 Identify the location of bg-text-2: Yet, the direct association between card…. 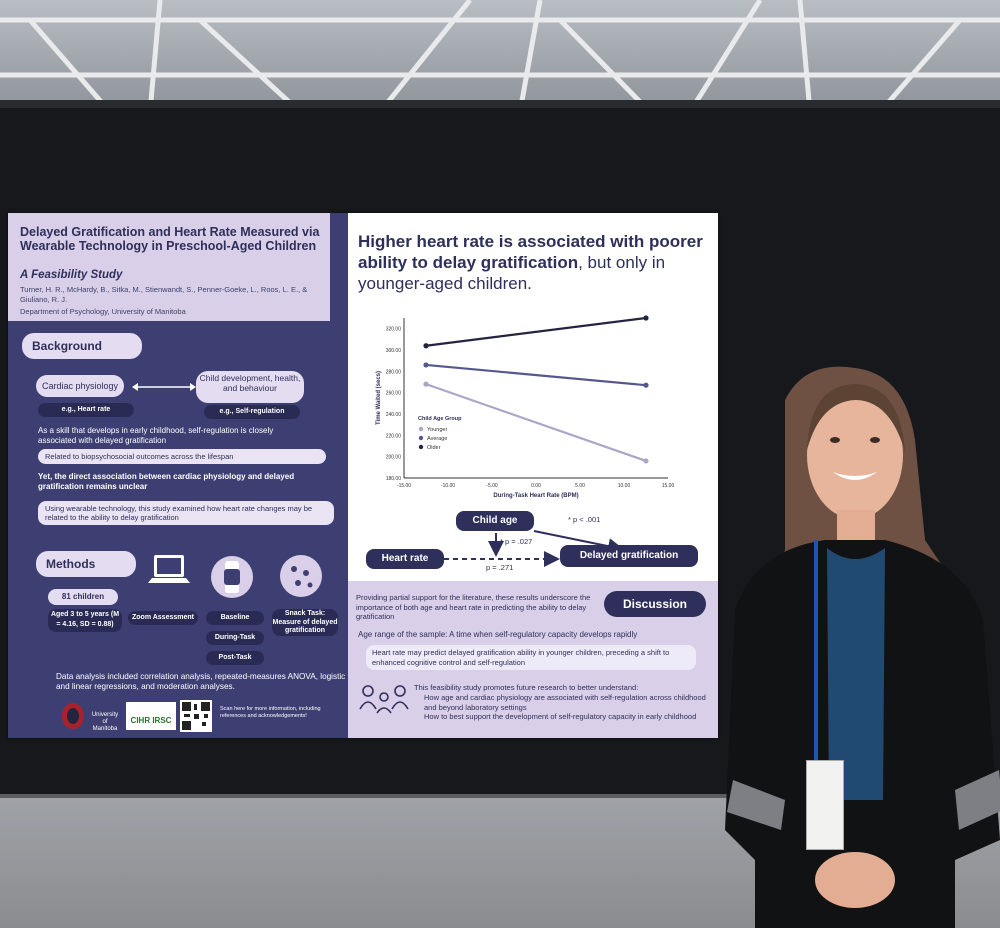
(166, 481).